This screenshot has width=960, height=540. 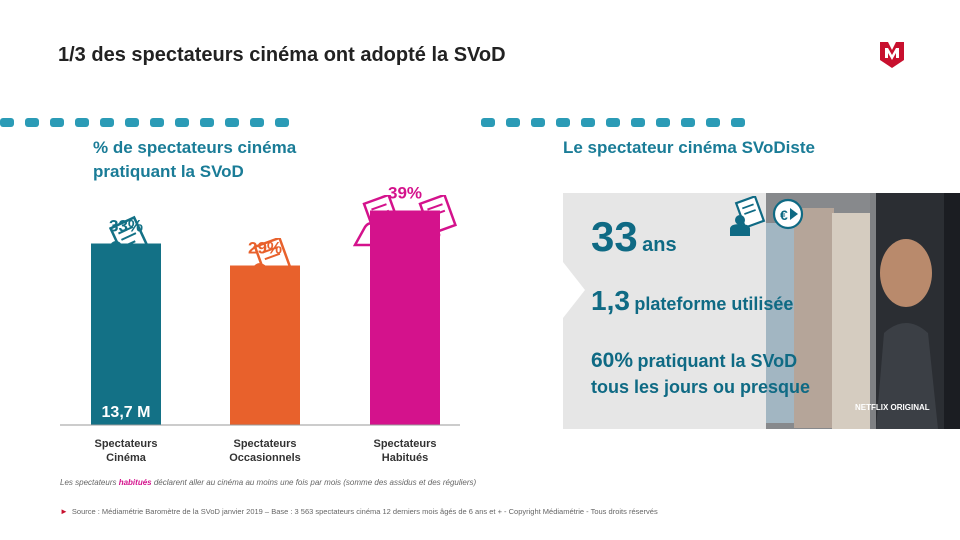 What do you see at coordinates (126, 458) in the screenshot?
I see `category-label-1-line-2: Cinéma` at bounding box center [126, 458].